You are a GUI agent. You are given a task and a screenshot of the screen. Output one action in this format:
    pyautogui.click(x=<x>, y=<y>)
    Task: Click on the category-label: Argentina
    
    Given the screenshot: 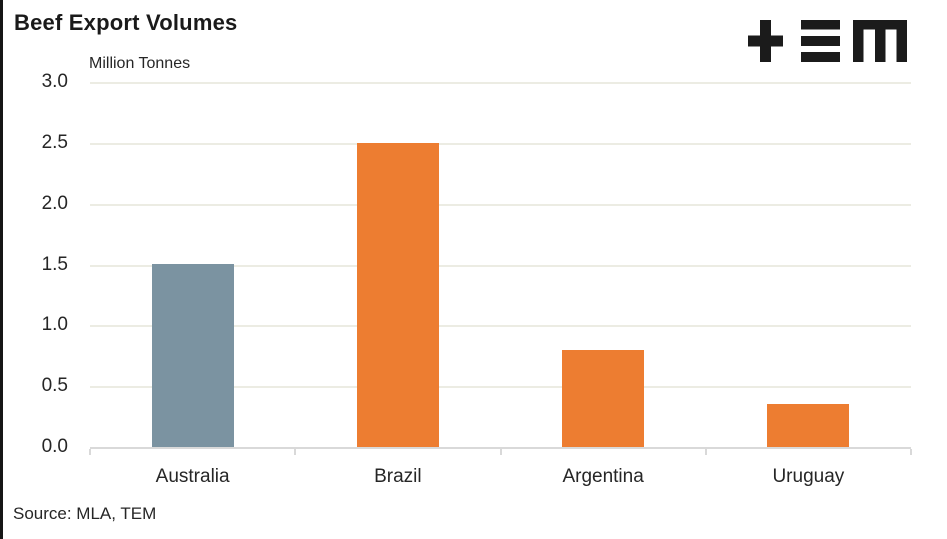 What is the action you would take?
    pyautogui.click(x=603, y=476)
    